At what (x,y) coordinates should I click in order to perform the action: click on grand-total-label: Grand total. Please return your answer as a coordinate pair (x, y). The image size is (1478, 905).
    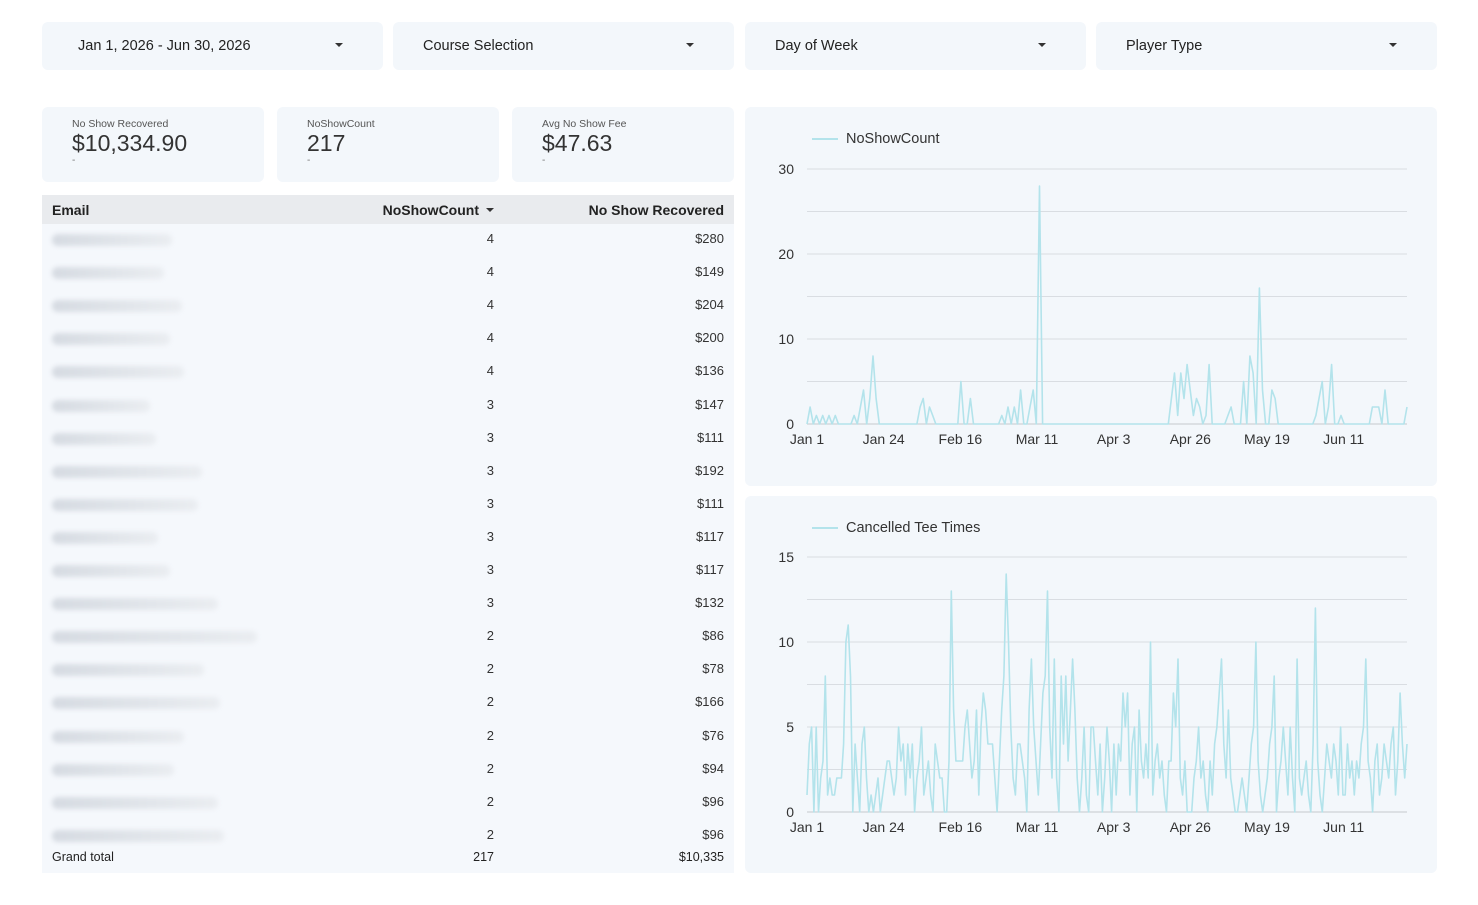
    Looking at the image, I should click on (83, 857).